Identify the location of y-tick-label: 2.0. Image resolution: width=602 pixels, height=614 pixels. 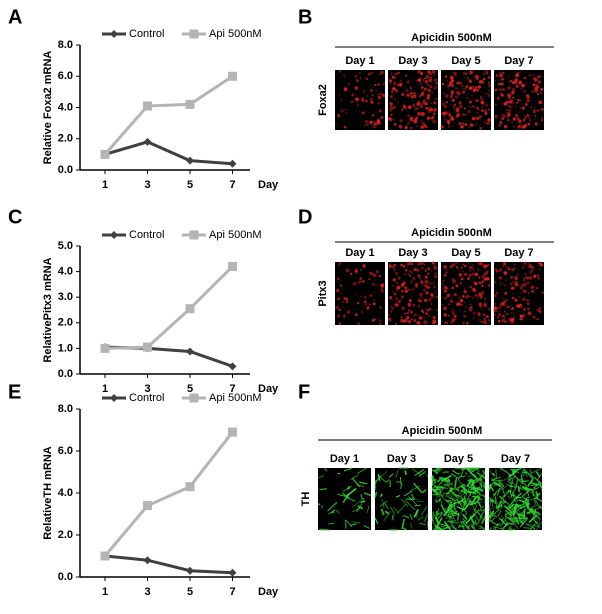
(65, 139).